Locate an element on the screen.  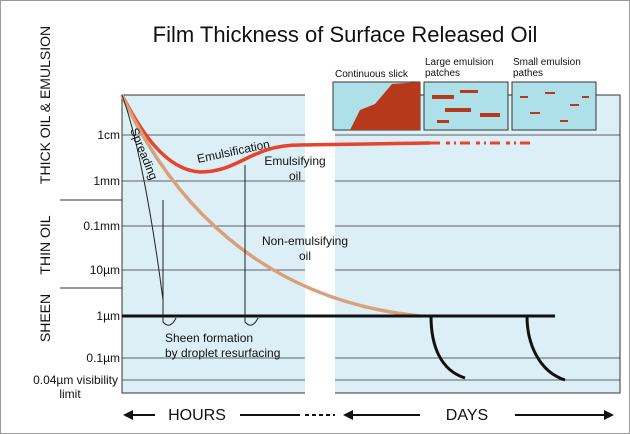
inset-label: Large emulsion is located at coordinates (459, 62).